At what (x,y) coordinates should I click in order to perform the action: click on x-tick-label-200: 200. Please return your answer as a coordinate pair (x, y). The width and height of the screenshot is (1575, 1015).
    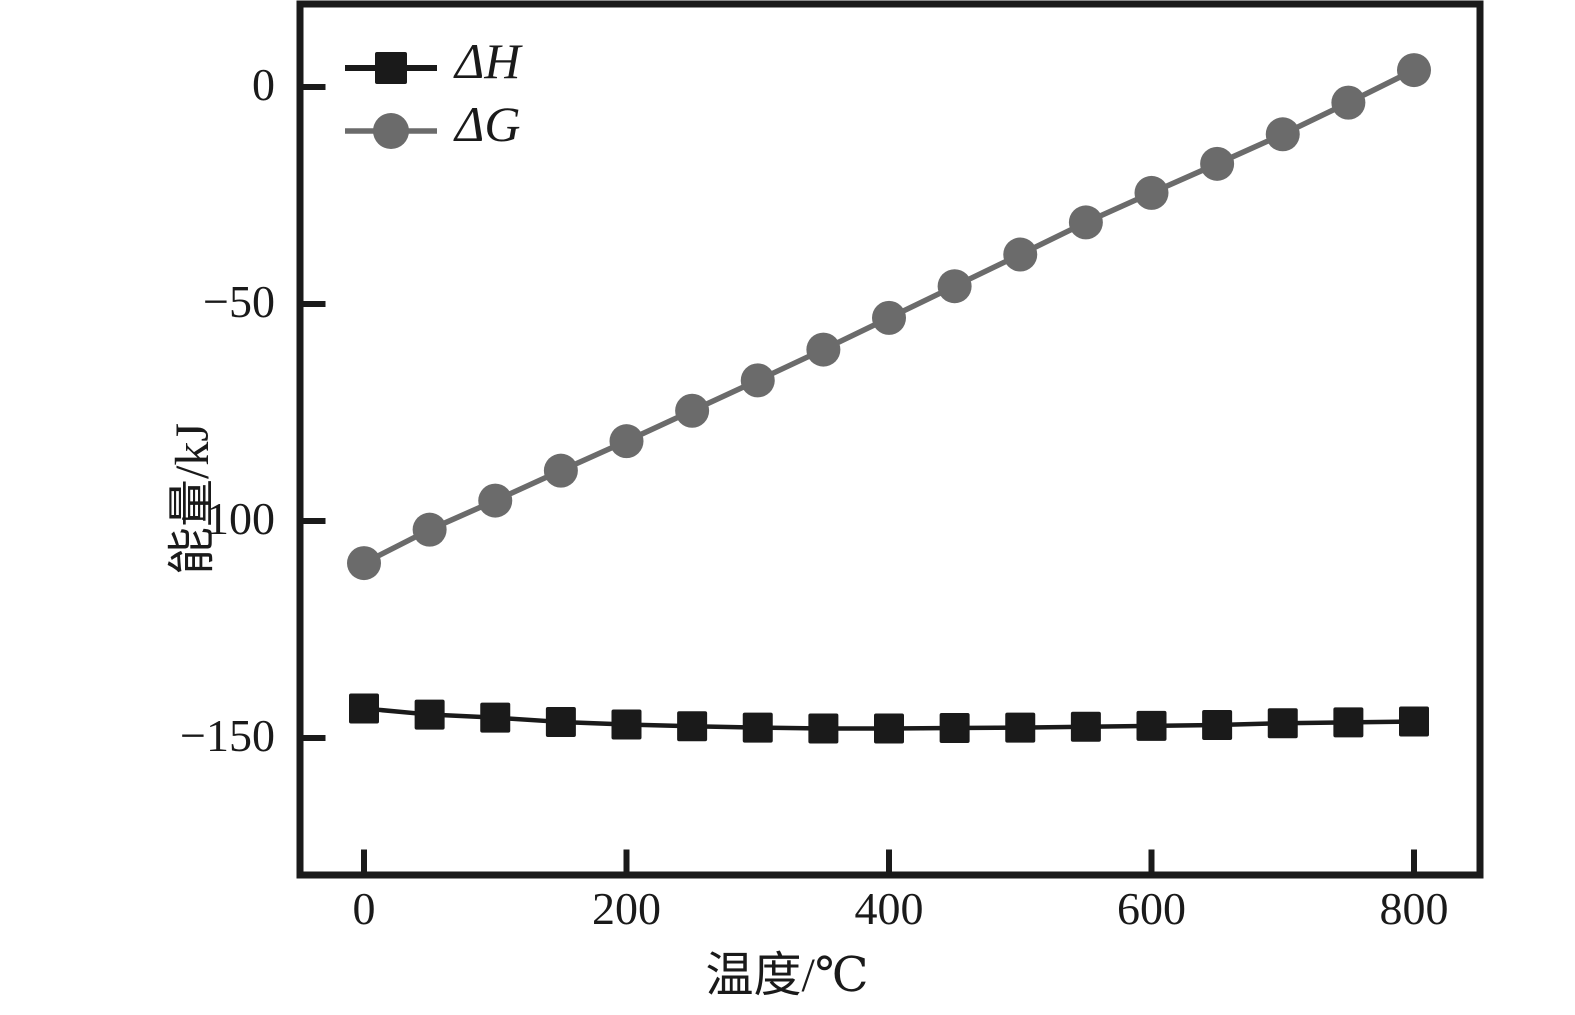
    Looking at the image, I should click on (626, 908).